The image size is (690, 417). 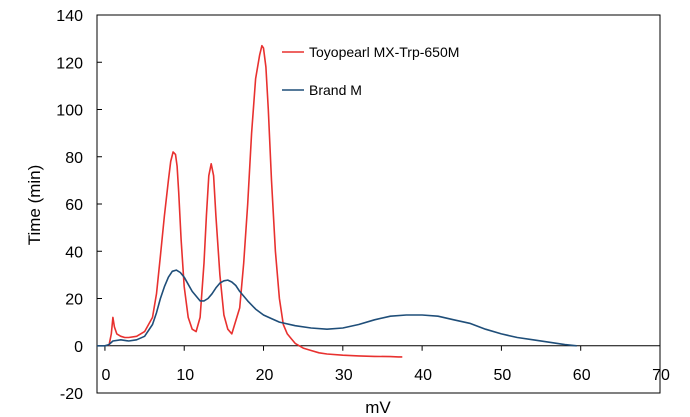 What do you see at coordinates (337, 308) in the screenshot?
I see `series-line-brand-m` at bounding box center [337, 308].